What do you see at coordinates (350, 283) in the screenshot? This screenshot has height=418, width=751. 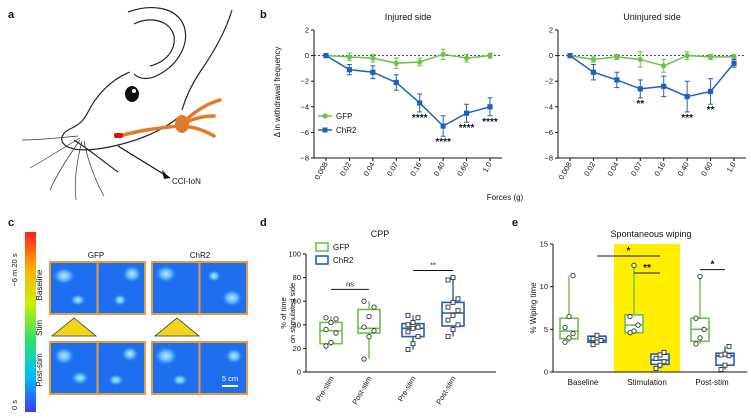 I see `significance-label: ns` at bounding box center [350, 283].